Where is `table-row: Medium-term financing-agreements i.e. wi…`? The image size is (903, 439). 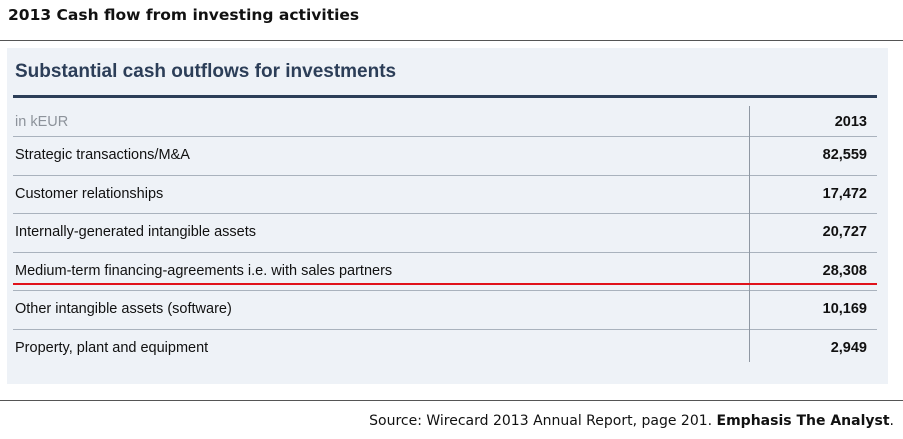
table-row: Medium-term financing-agreements i.e. wi… is located at coordinates (445, 272).